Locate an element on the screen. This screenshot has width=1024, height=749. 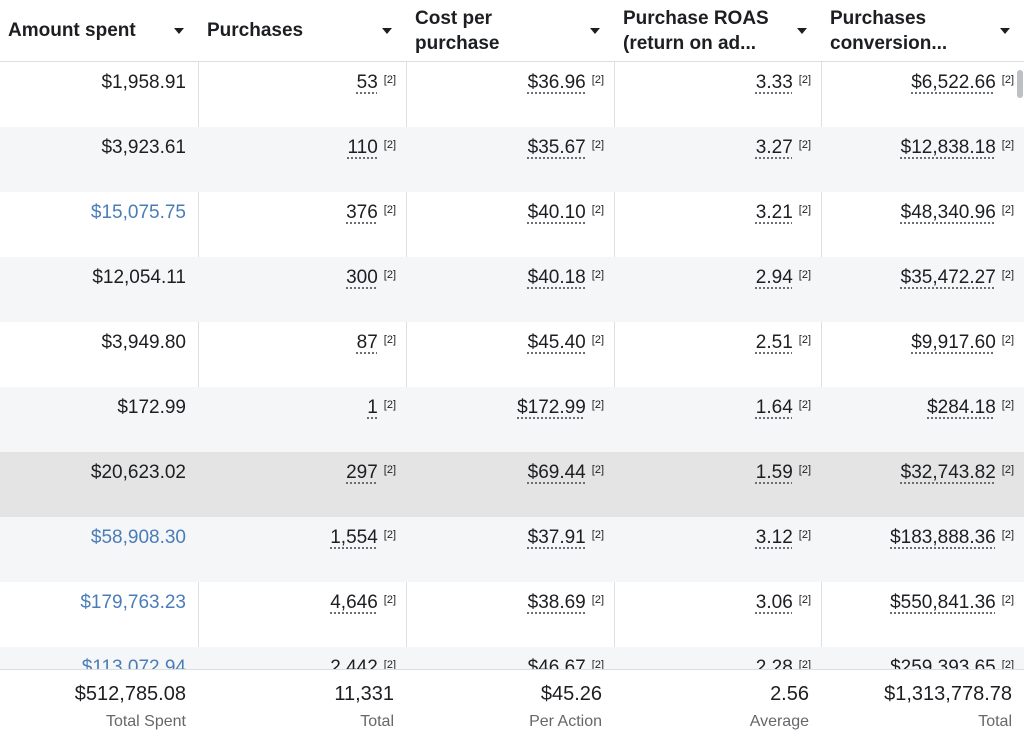
purchases-cell: 4,646 [2] is located at coordinates (302, 614).